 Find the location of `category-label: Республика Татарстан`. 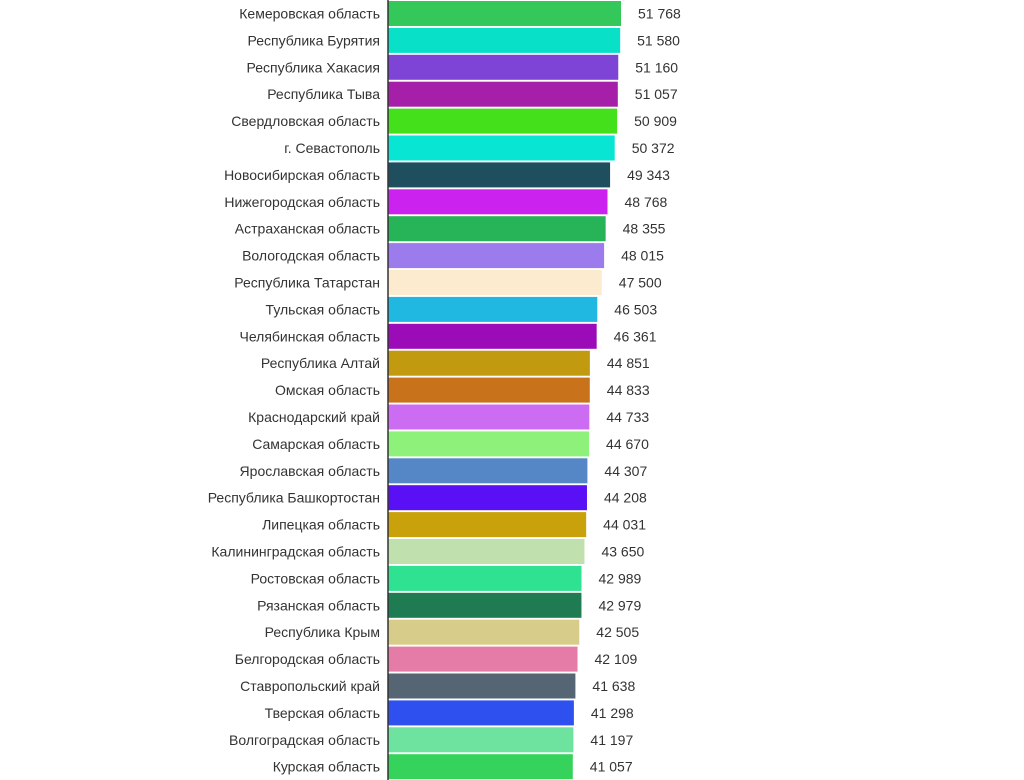

category-label: Республика Татарстан is located at coordinates (307, 283).